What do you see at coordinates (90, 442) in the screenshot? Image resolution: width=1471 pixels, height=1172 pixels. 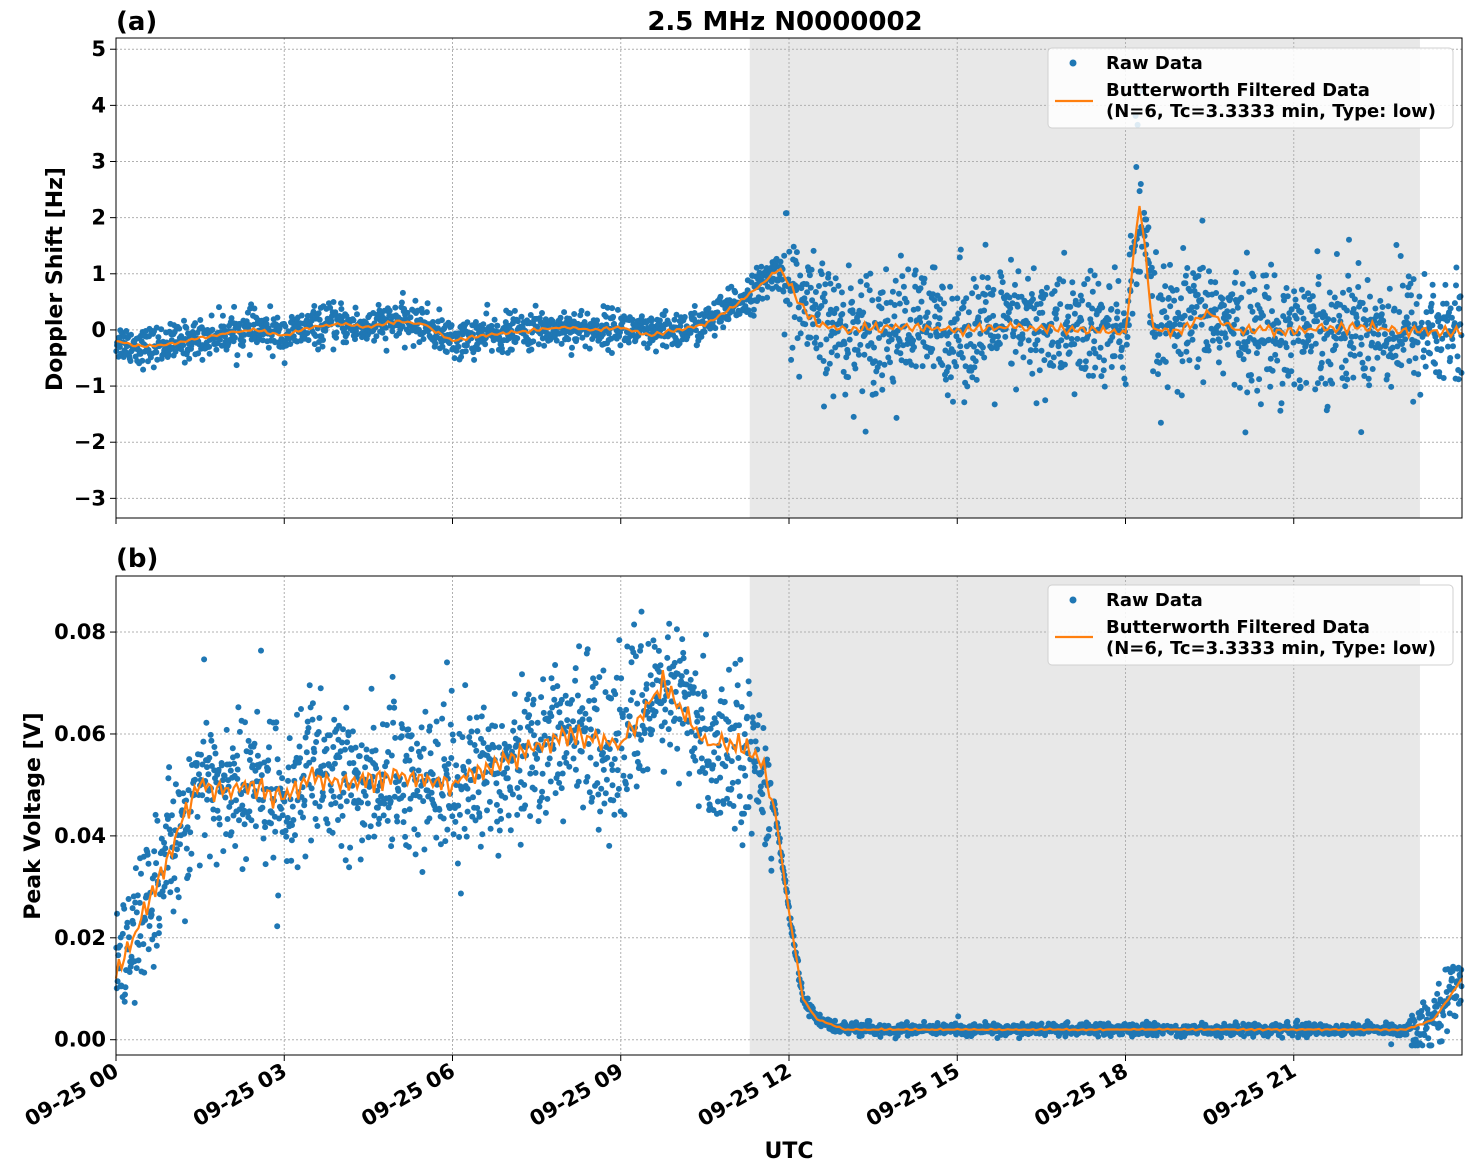 I see `y-tick-label: −2` at bounding box center [90, 442].